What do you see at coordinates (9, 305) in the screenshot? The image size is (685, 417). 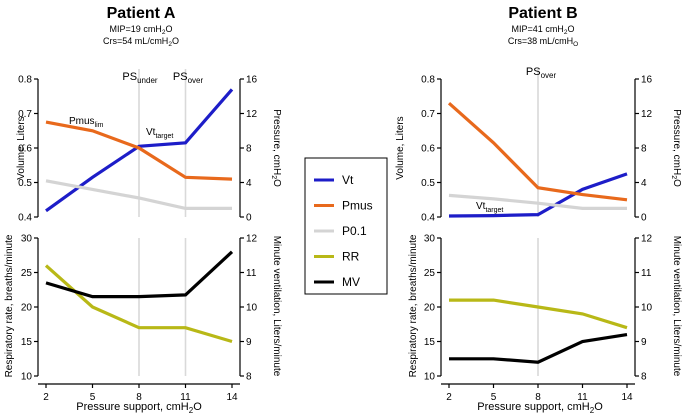 I see `patient-a-rr-axis-label: Respiratory rate, breaths/minute` at bounding box center [9, 305].